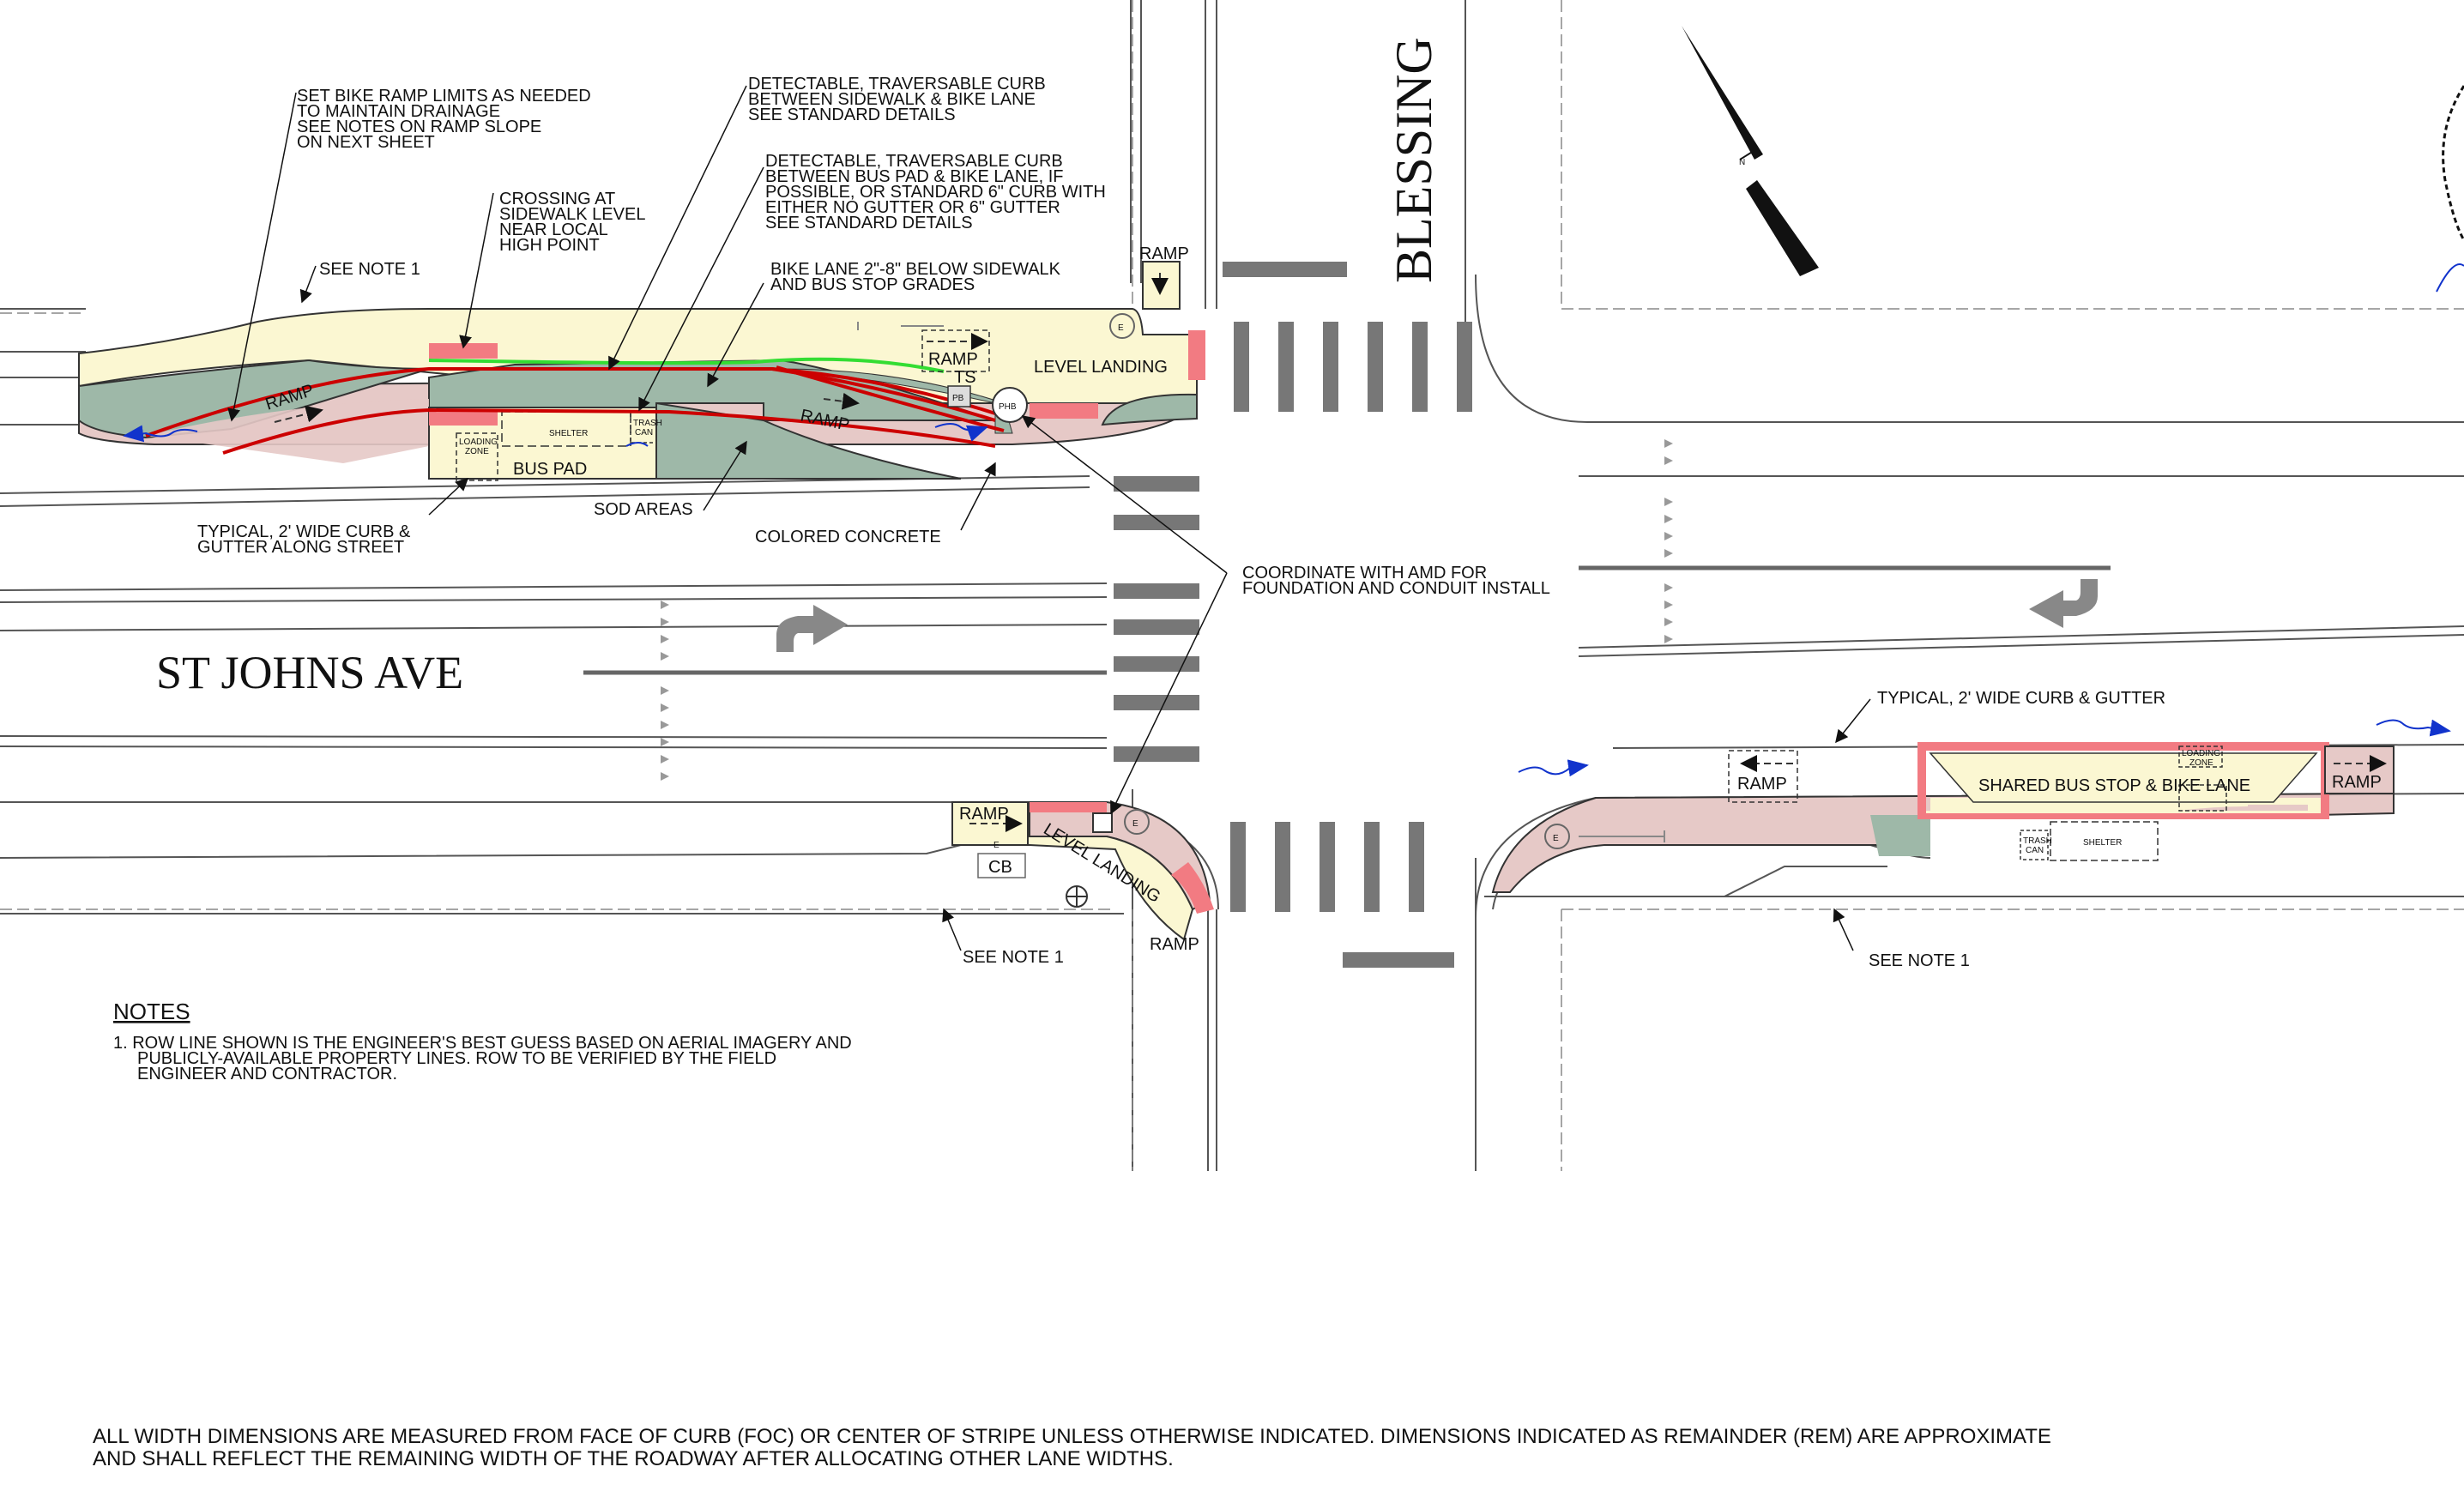 Image resolution: width=2464 pixels, height=1497 pixels. What do you see at coordinates (151, 1011) in the screenshot?
I see `notes-heading: NOTES` at bounding box center [151, 1011].